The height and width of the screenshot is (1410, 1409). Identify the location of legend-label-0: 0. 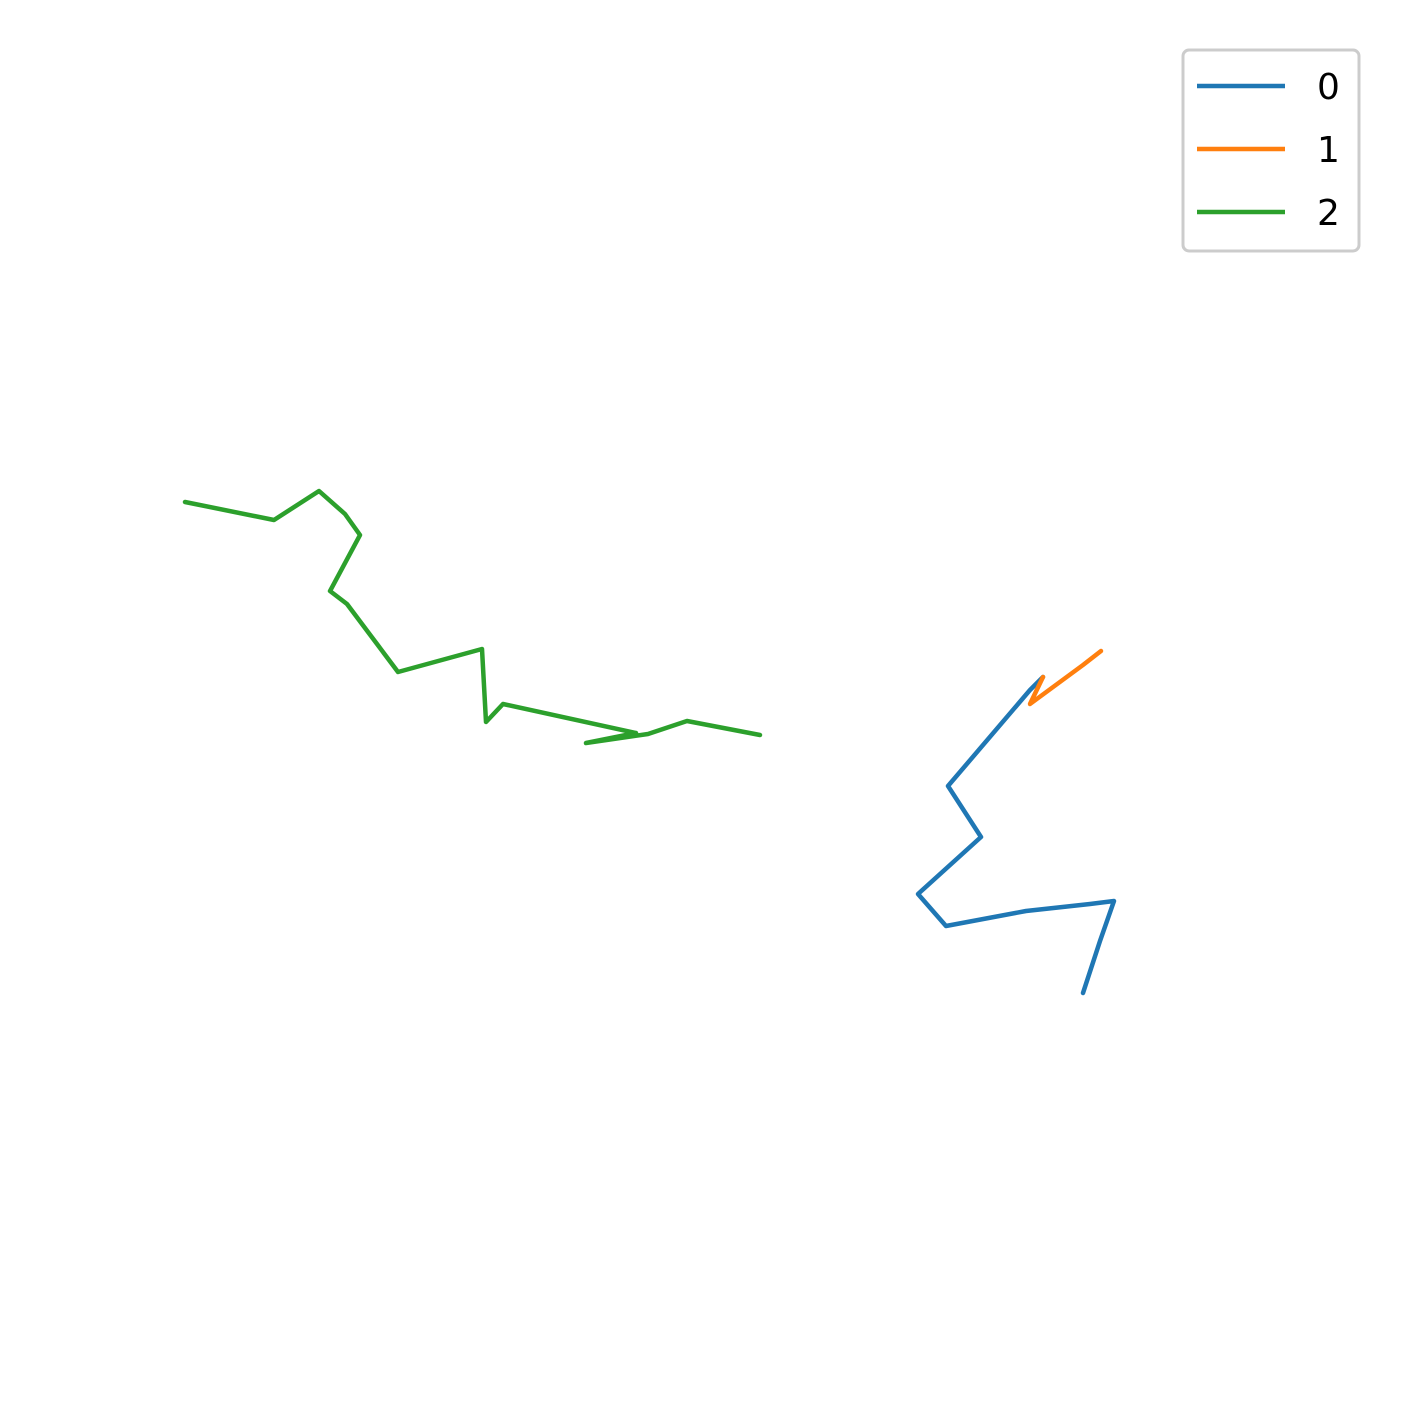
(1328, 87).